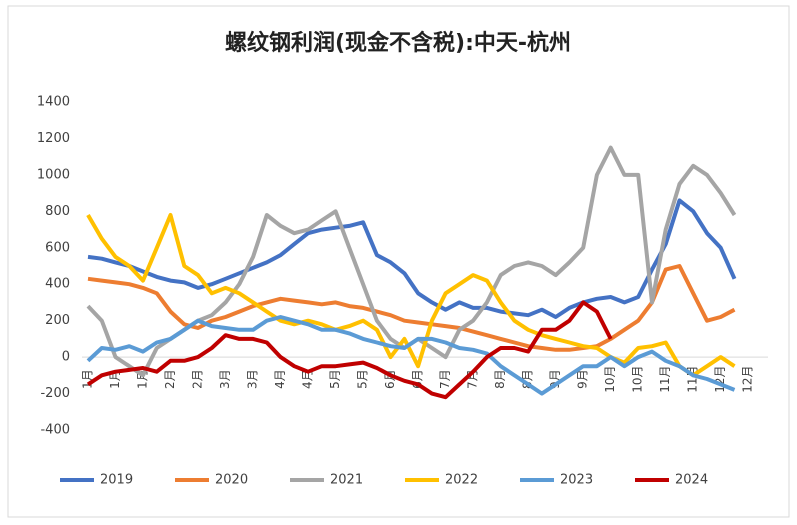 This screenshot has height=525, width=797. What do you see at coordinates (66, 357) in the screenshot?
I see `y-tick-label: 0` at bounding box center [66, 357].